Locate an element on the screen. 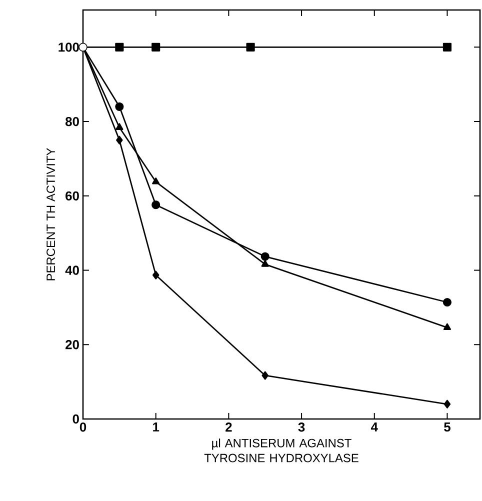  x-tick-label: 3 is located at coordinates (301, 427).